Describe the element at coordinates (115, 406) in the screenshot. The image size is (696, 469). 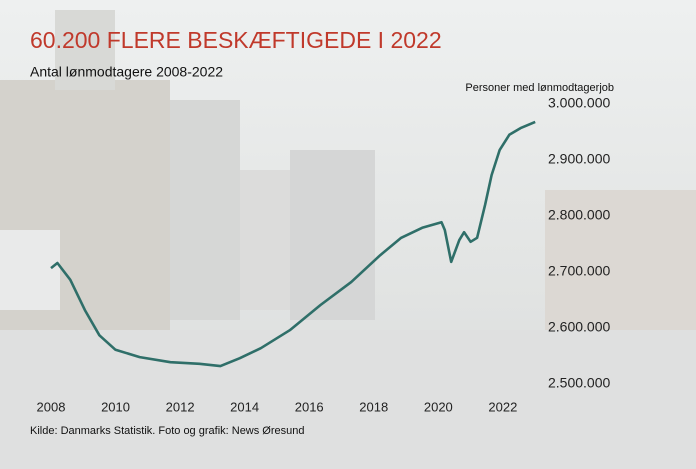
I see `x-tick-label: 2010` at that location.